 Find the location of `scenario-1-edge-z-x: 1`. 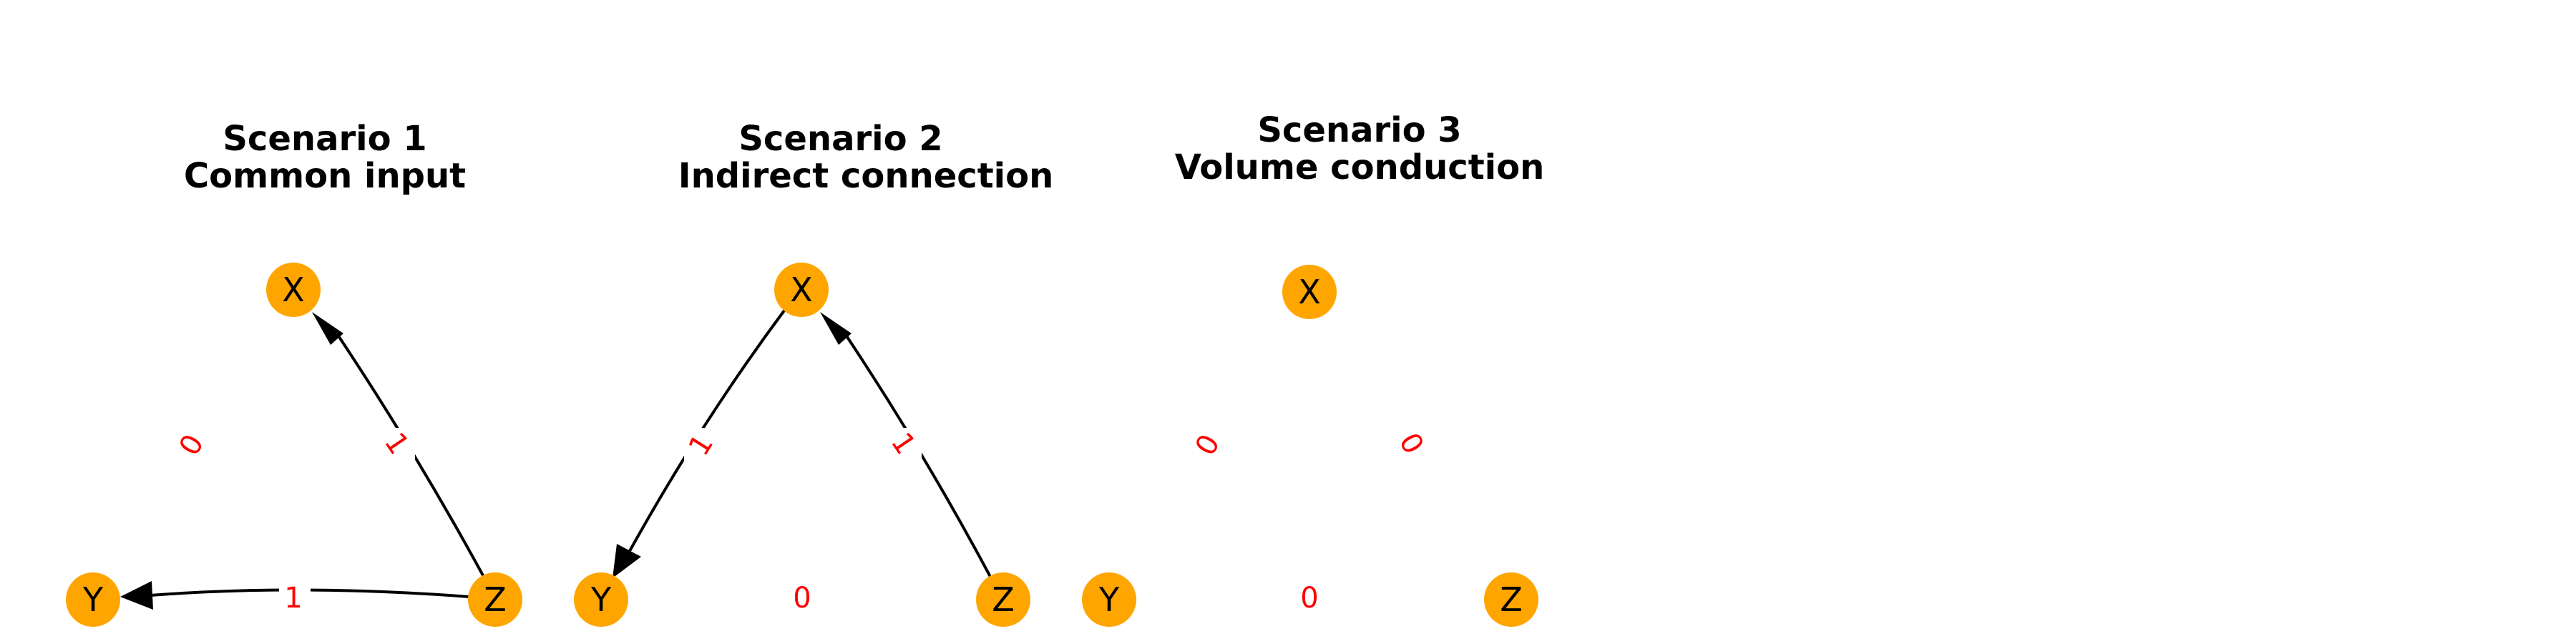

scenario-1-edge-z-x: 1 is located at coordinates (398, 444).